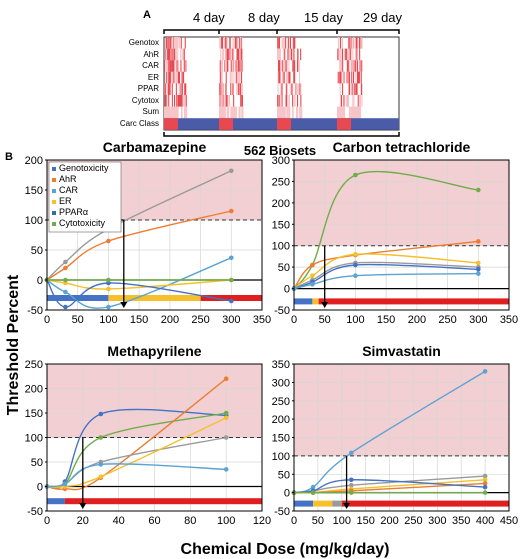  What do you see at coordinates (281, 365) in the screenshot?
I see `y-tick-label: 350` at bounding box center [281, 365].